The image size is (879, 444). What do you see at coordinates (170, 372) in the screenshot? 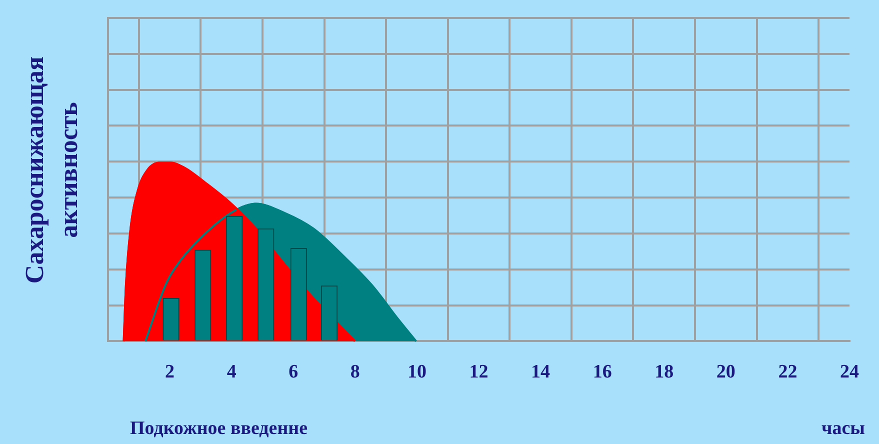
I see `x-tick-label: 2` at bounding box center [170, 372].